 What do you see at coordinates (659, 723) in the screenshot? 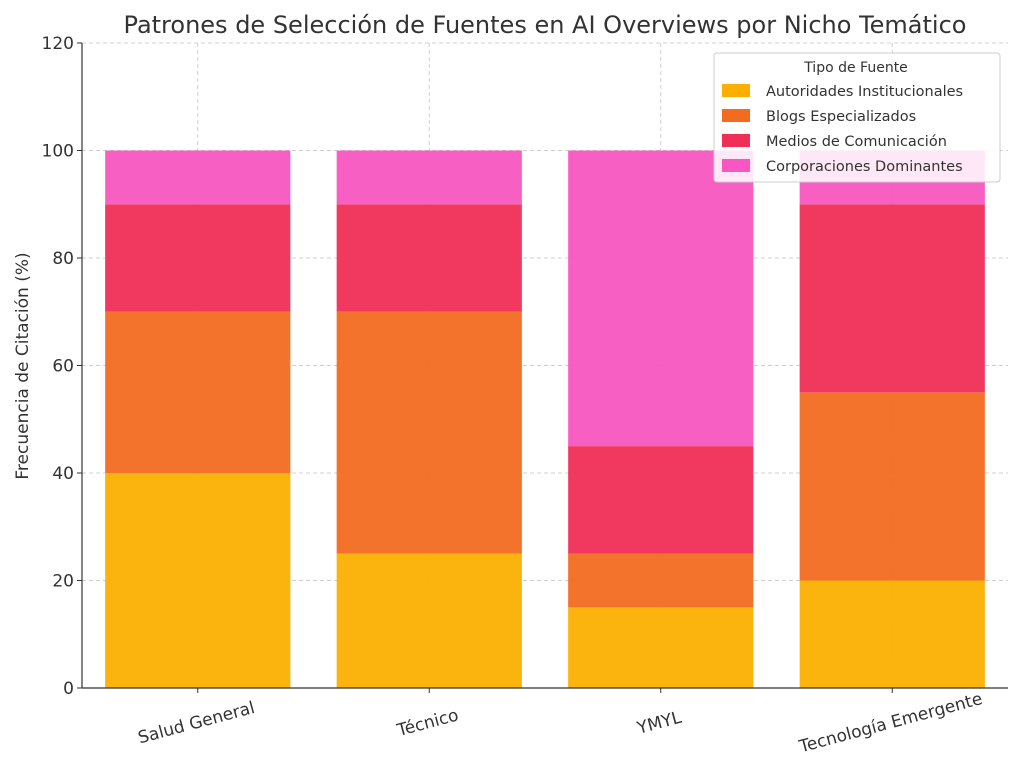
I see `x-tick-label: YMYL` at bounding box center [659, 723].